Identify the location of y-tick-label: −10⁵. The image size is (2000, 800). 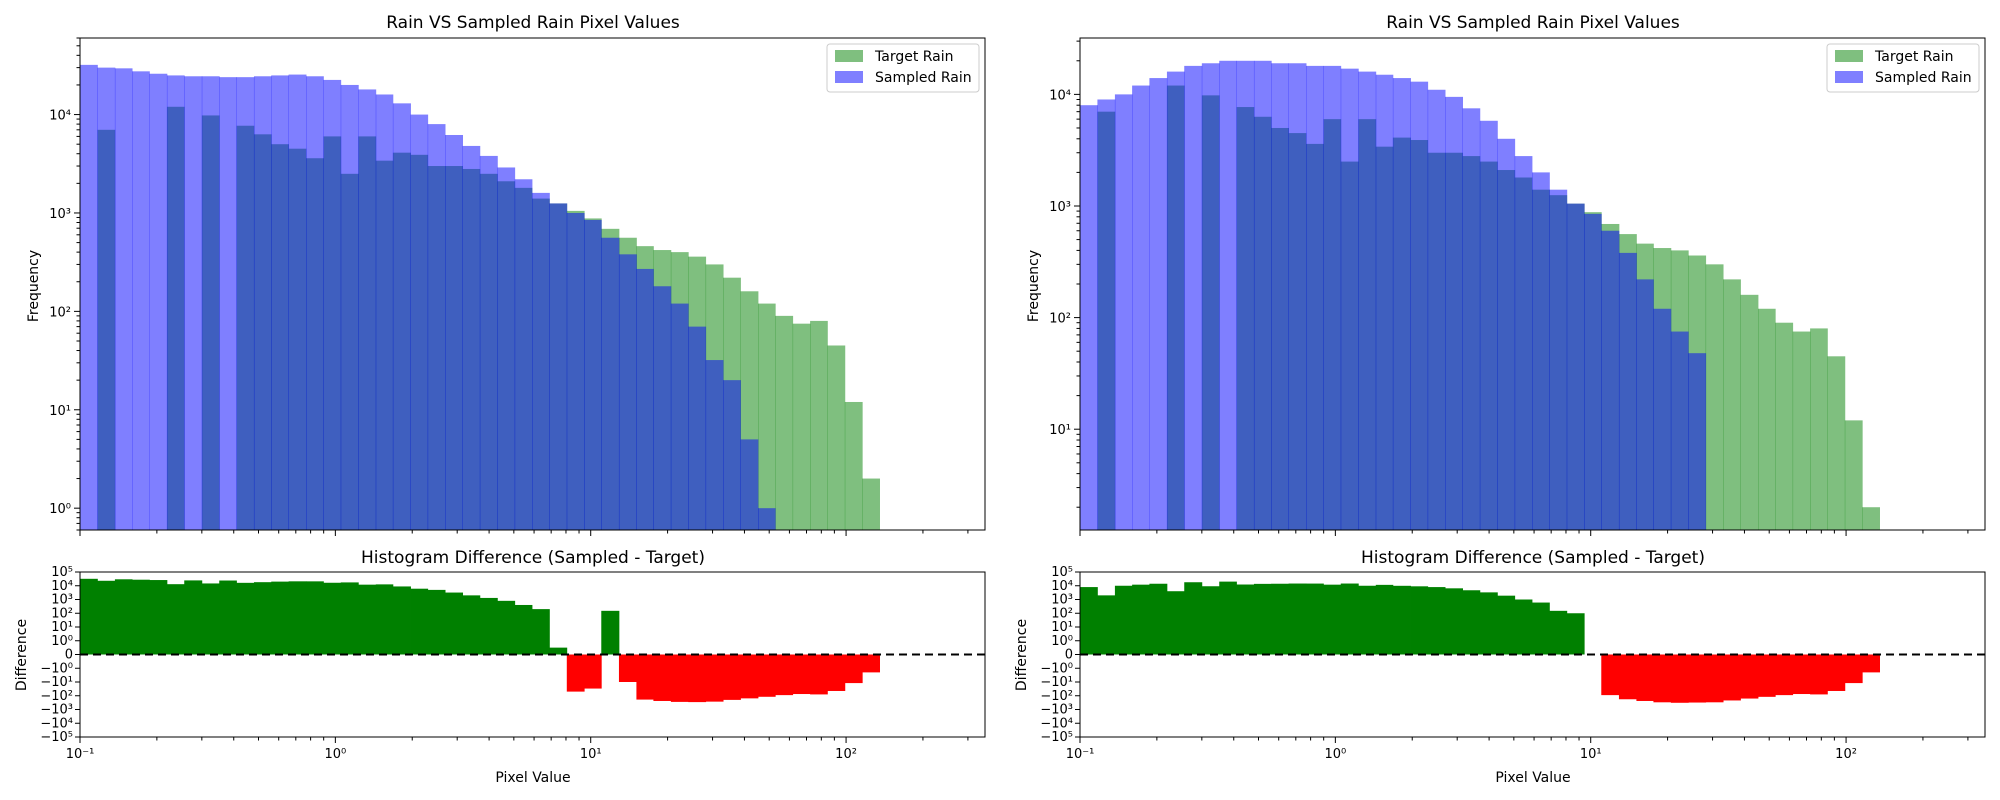
(1056, 737).